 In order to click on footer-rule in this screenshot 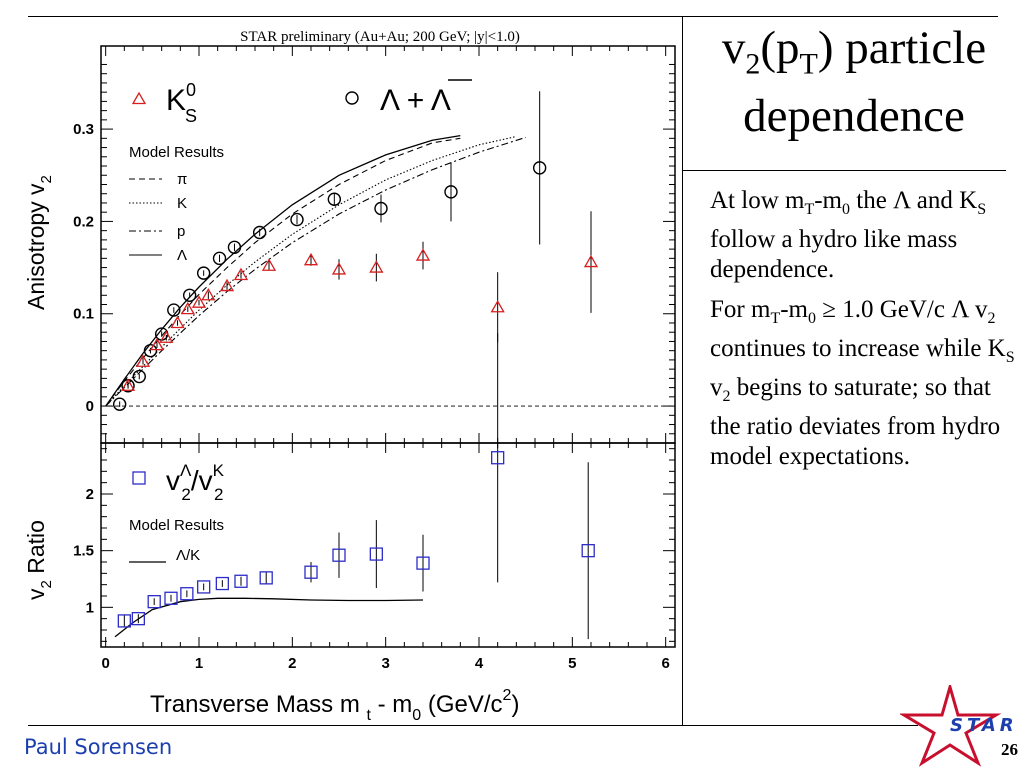, I will do `click(473, 725)`.